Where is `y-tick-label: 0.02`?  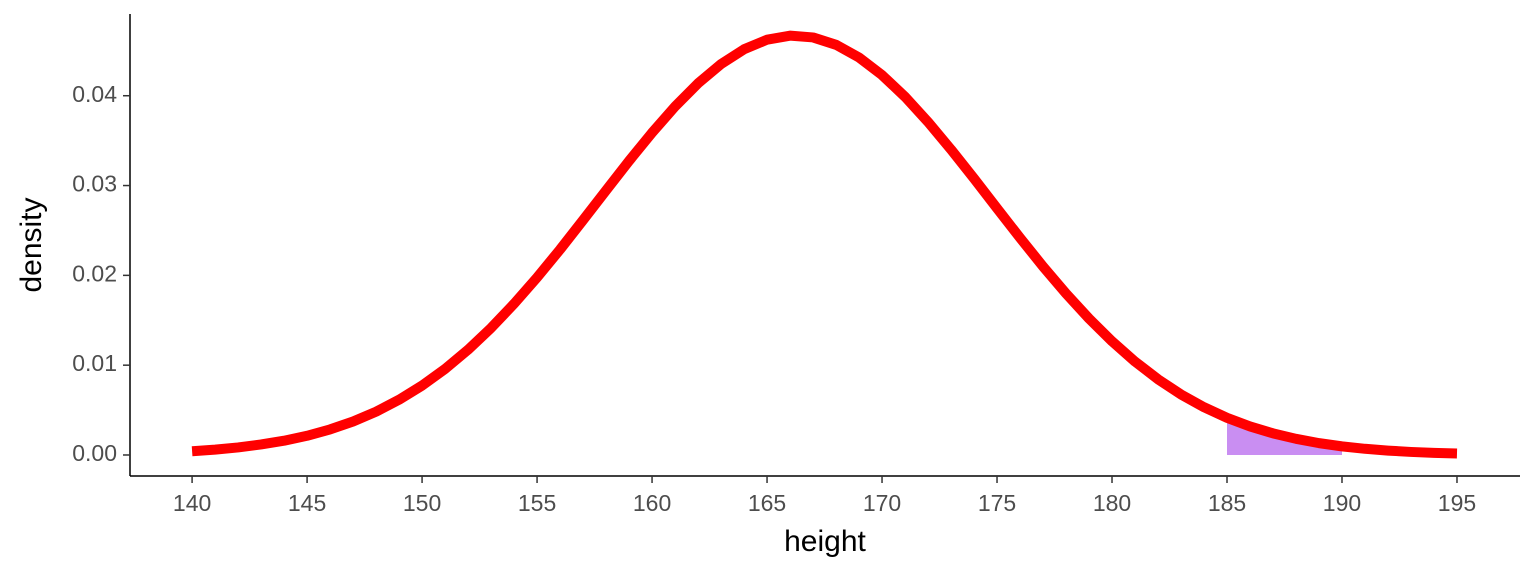
y-tick-label: 0.02 is located at coordinates (94, 273).